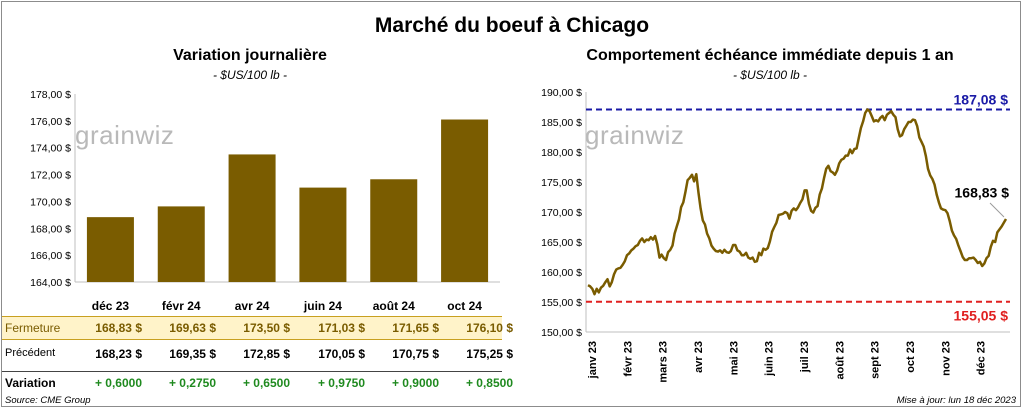 The height and width of the screenshot is (410, 1024). Describe the element at coordinates (48, 400) in the screenshot. I see `source-note: Source: CME Group` at that location.